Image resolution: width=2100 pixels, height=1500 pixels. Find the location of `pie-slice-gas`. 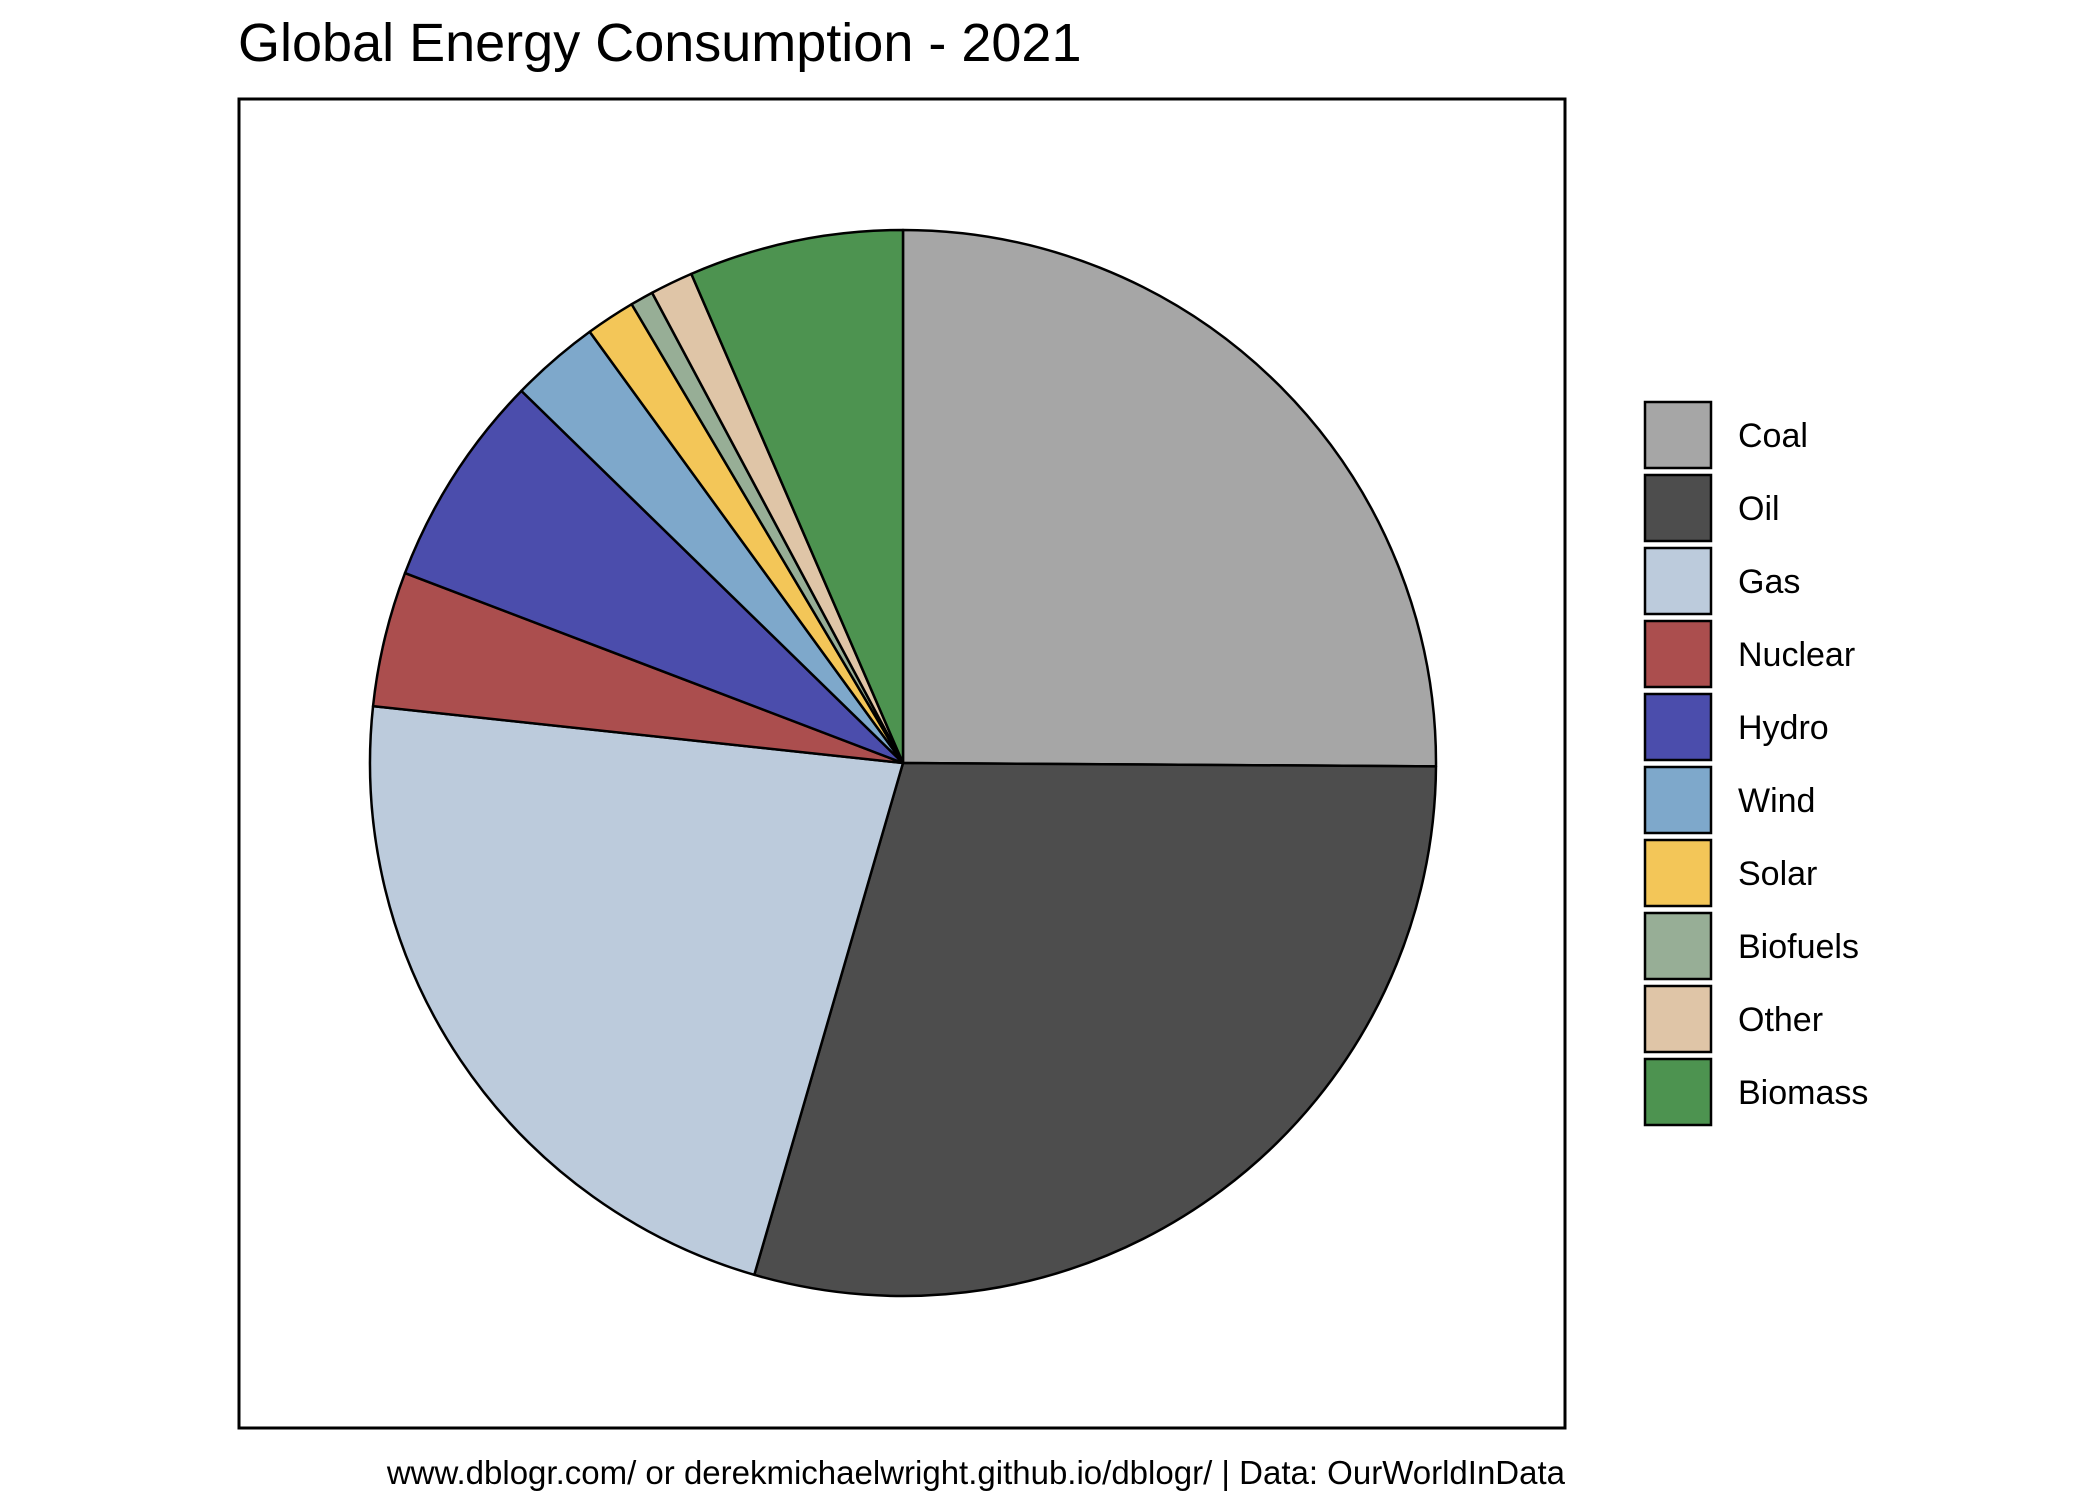

pie-slice-gas is located at coordinates (636, 990).